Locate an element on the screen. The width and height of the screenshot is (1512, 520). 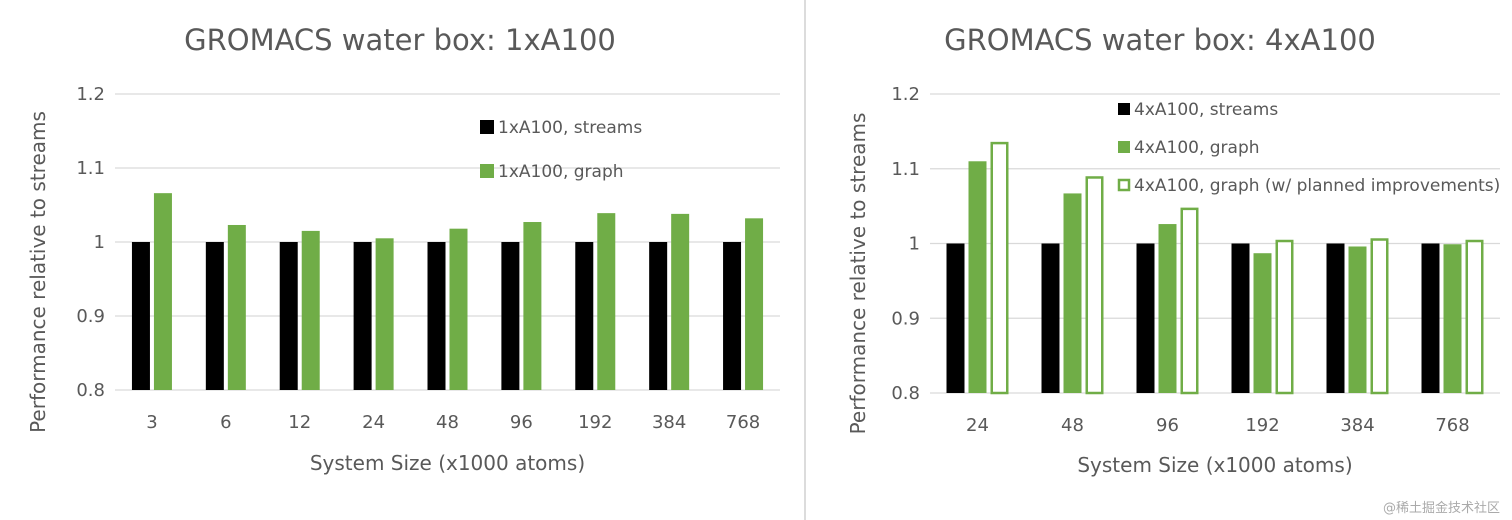
legend-label: 4xA100, streams is located at coordinates (1206, 110).